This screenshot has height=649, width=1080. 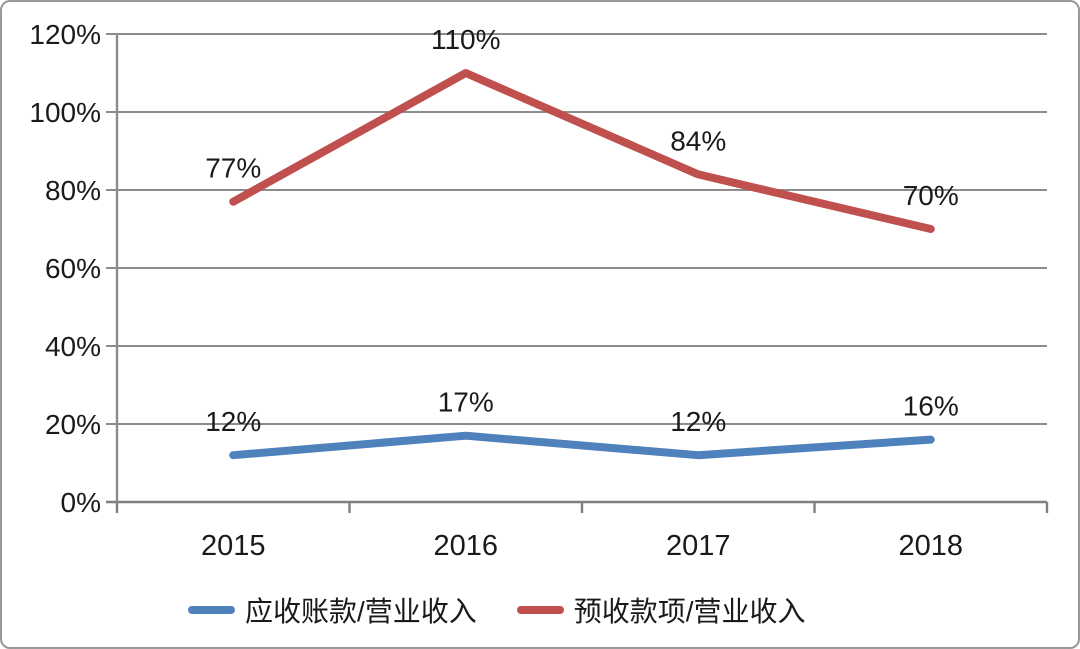 I want to click on y-axis-tick-label: 60%, so click(x=73, y=268).